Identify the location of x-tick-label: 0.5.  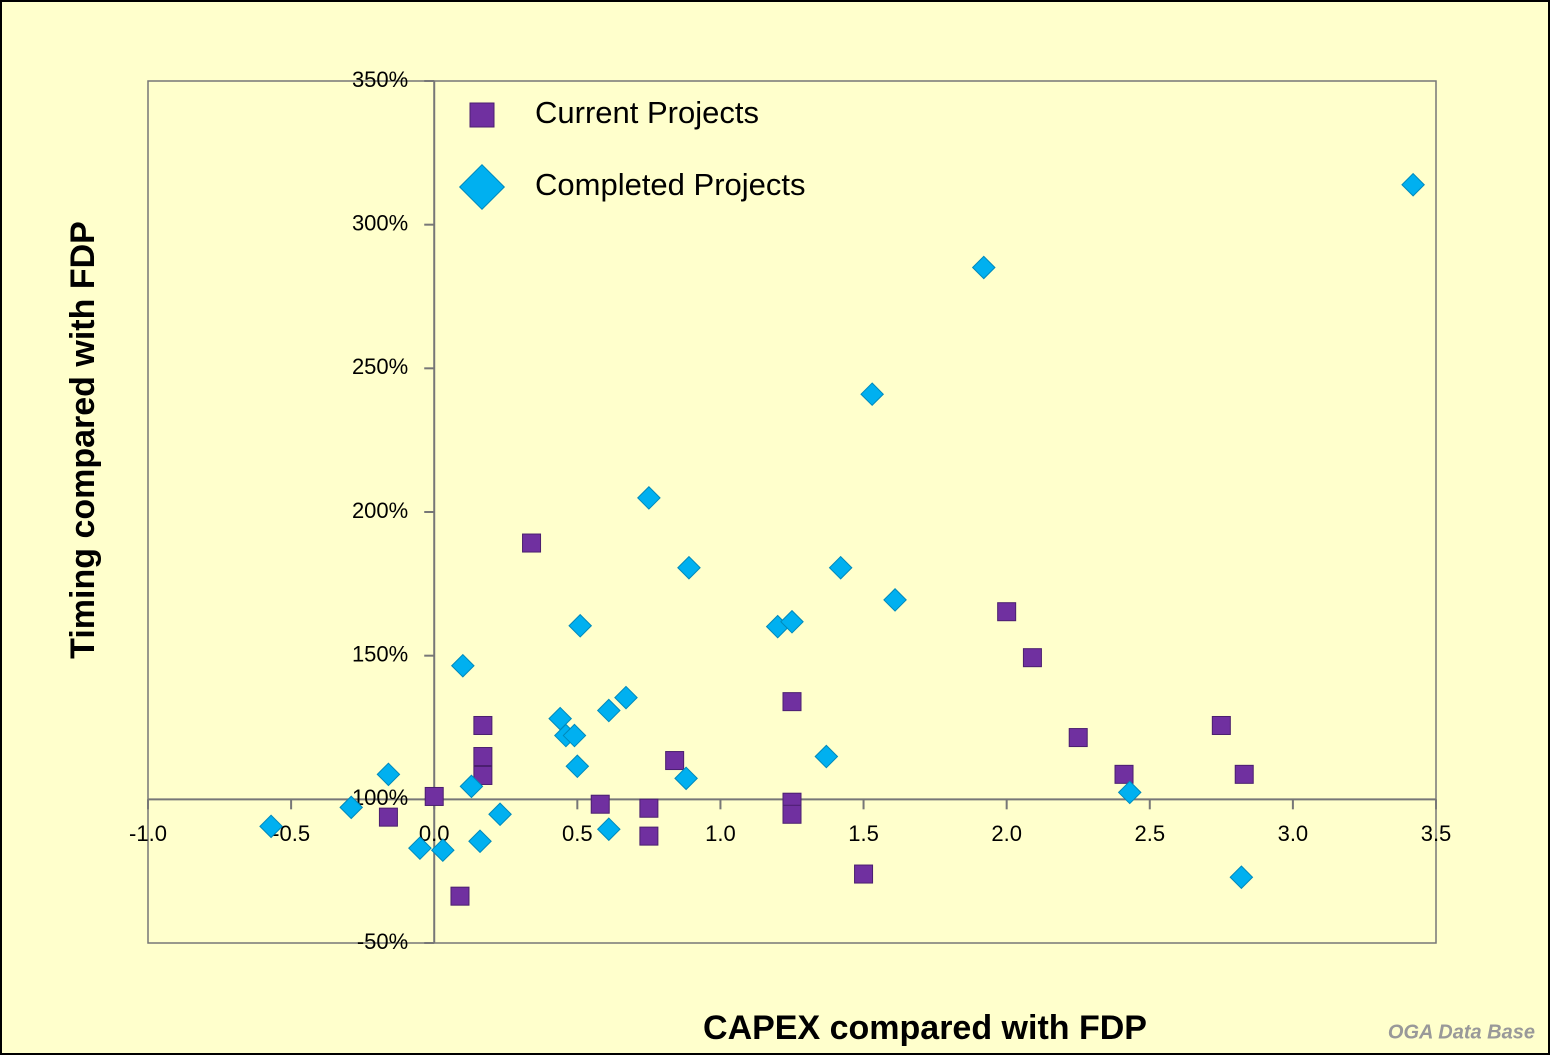
(577, 833).